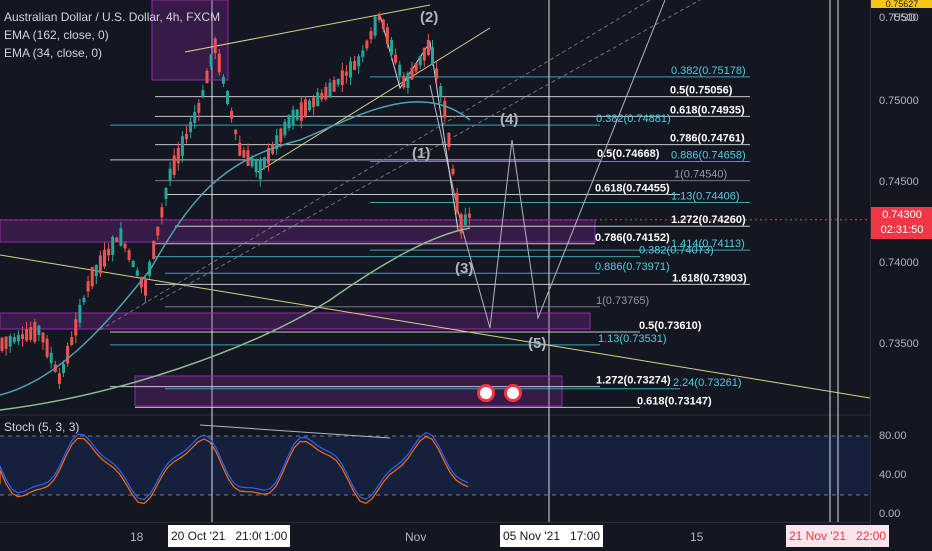  I want to click on price-tick: 0.75000, so click(899, 101).